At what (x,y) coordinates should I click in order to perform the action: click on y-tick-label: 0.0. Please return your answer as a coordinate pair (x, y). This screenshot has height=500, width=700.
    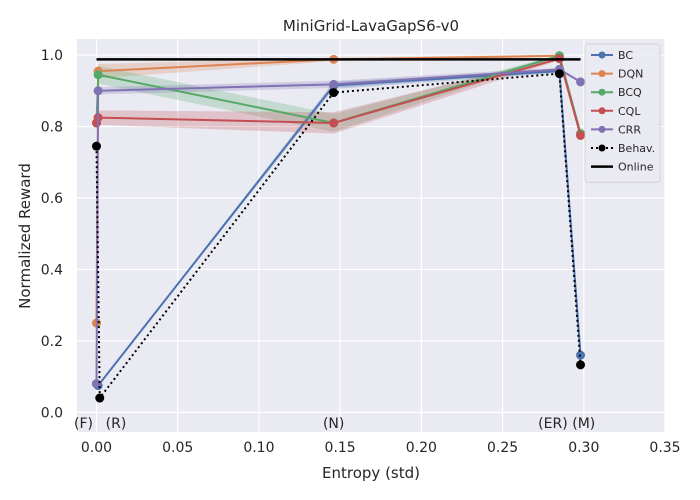
    Looking at the image, I should click on (52, 413).